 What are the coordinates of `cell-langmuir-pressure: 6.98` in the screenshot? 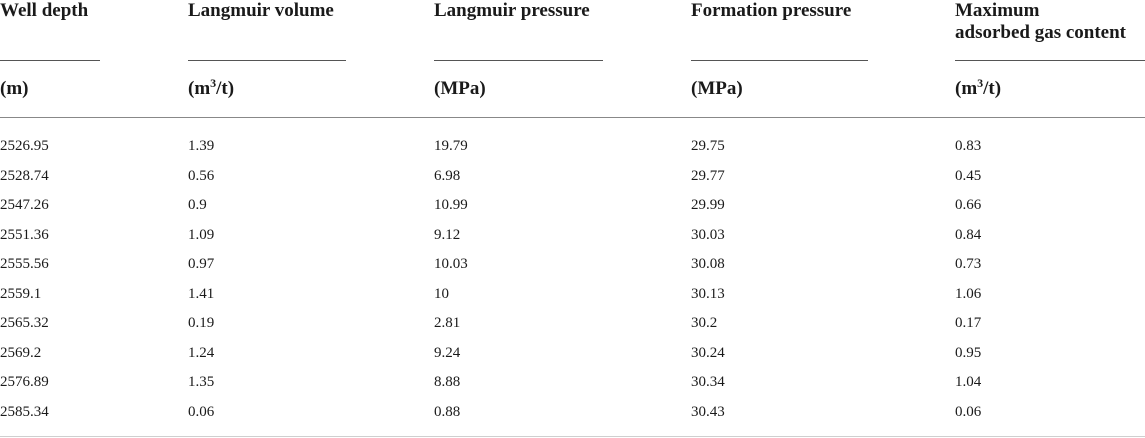 It's located at (447, 176).